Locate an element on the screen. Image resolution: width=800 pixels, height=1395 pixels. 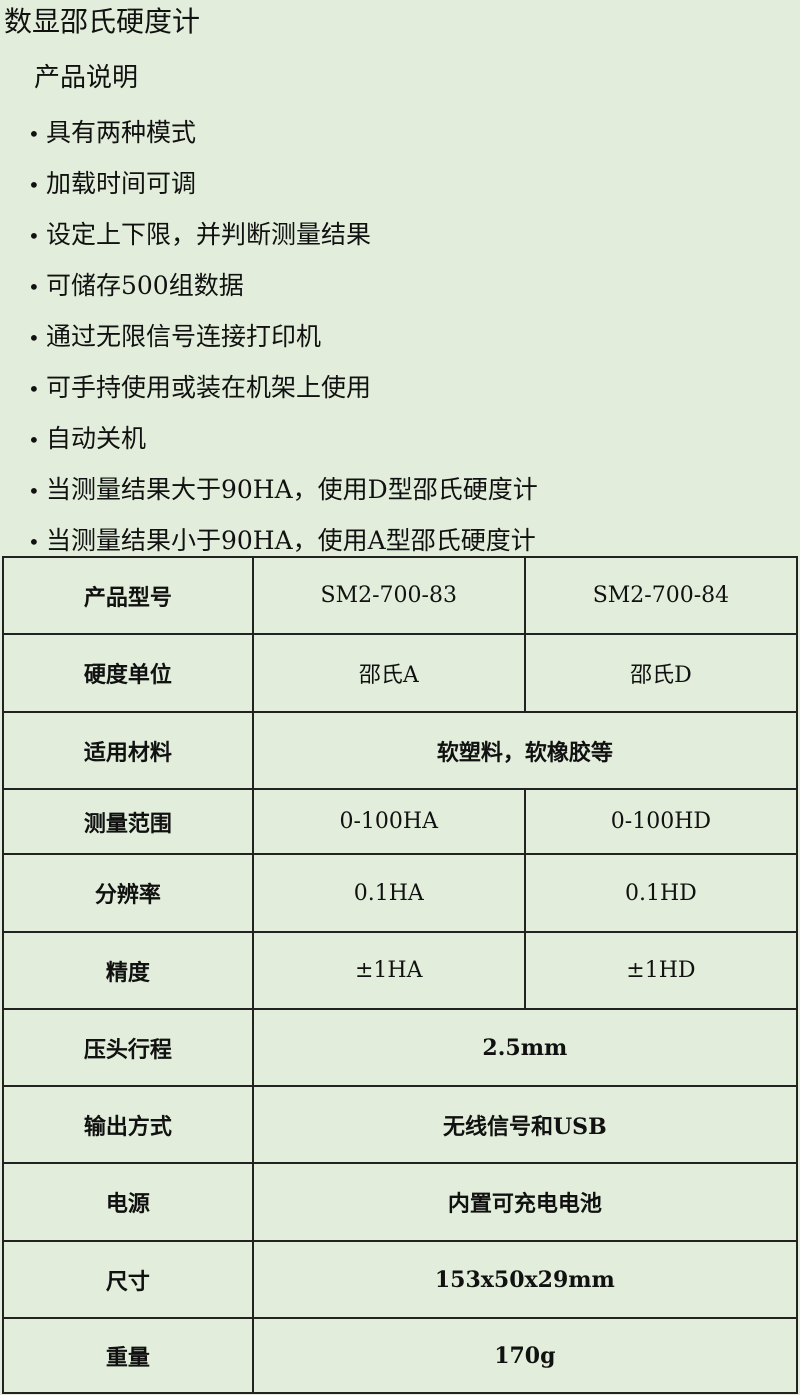
row-label: 测量范围 is located at coordinates (128, 821).